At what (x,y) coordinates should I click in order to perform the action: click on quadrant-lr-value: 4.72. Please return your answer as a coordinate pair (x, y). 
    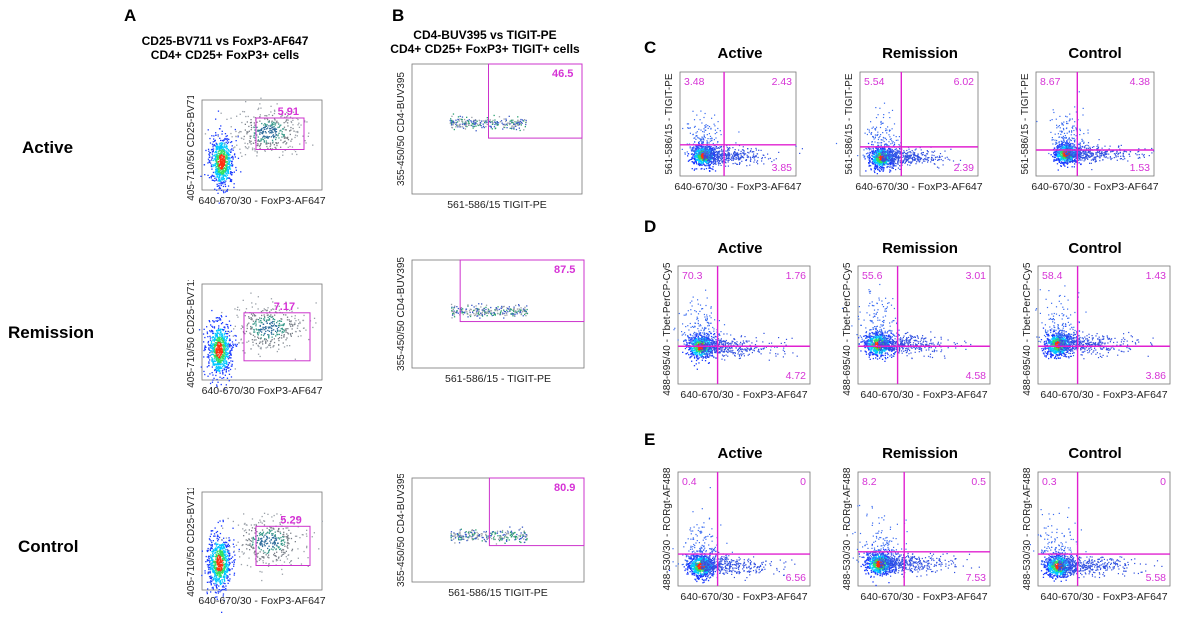
    Looking at the image, I should click on (796, 376).